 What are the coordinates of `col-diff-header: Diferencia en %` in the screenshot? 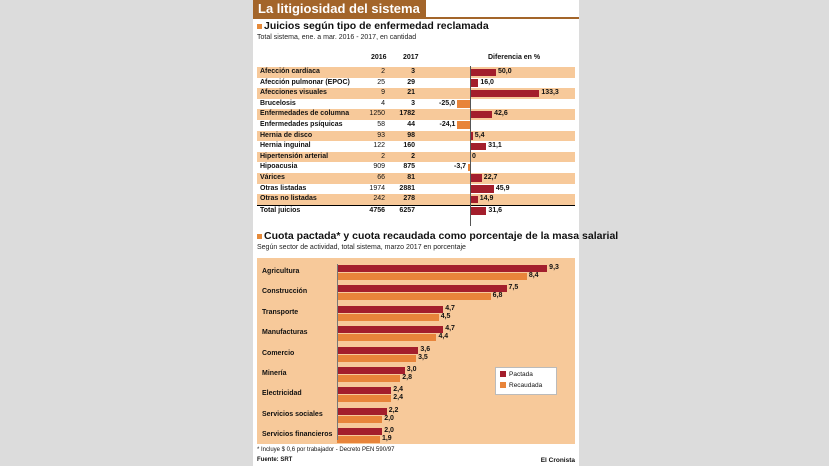 It's located at (514, 57).